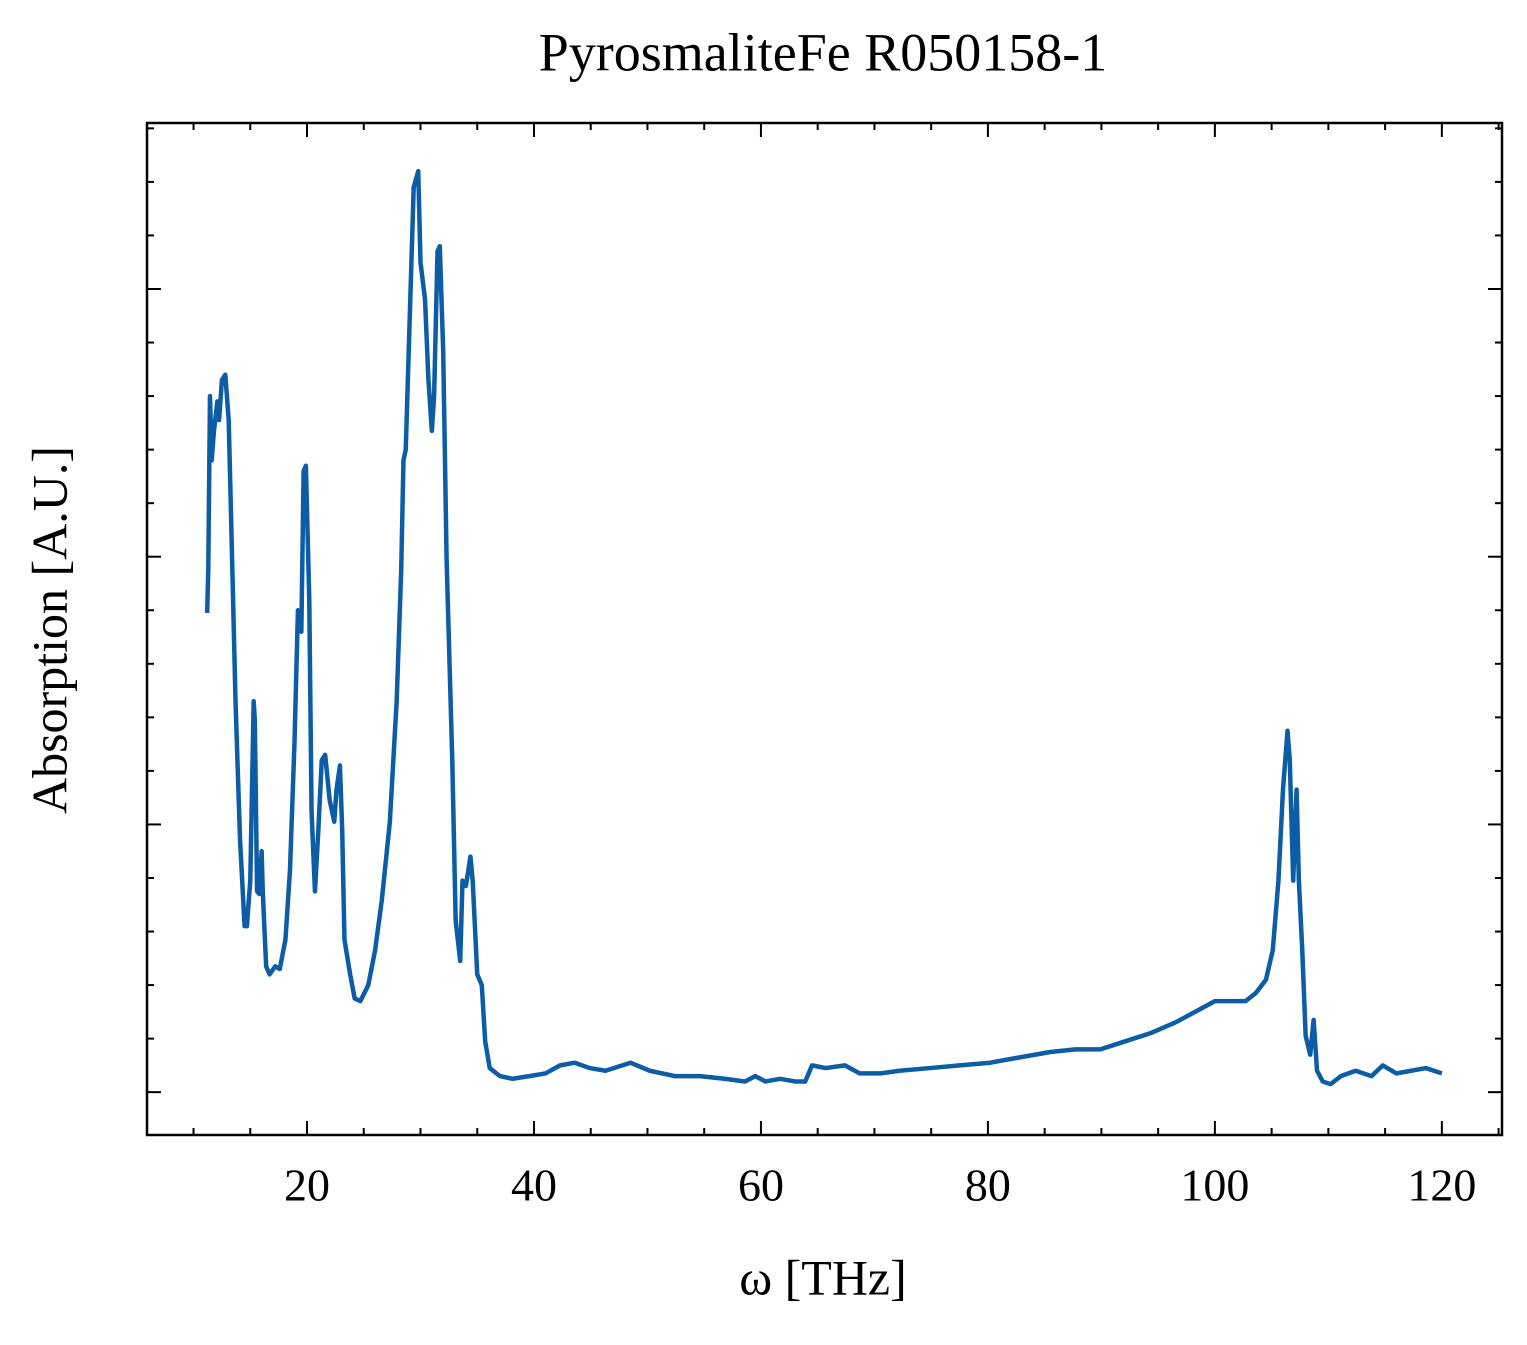  Describe the element at coordinates (1214, 1185) in the screenshot. I see `x-tick-label: 100` at that location.